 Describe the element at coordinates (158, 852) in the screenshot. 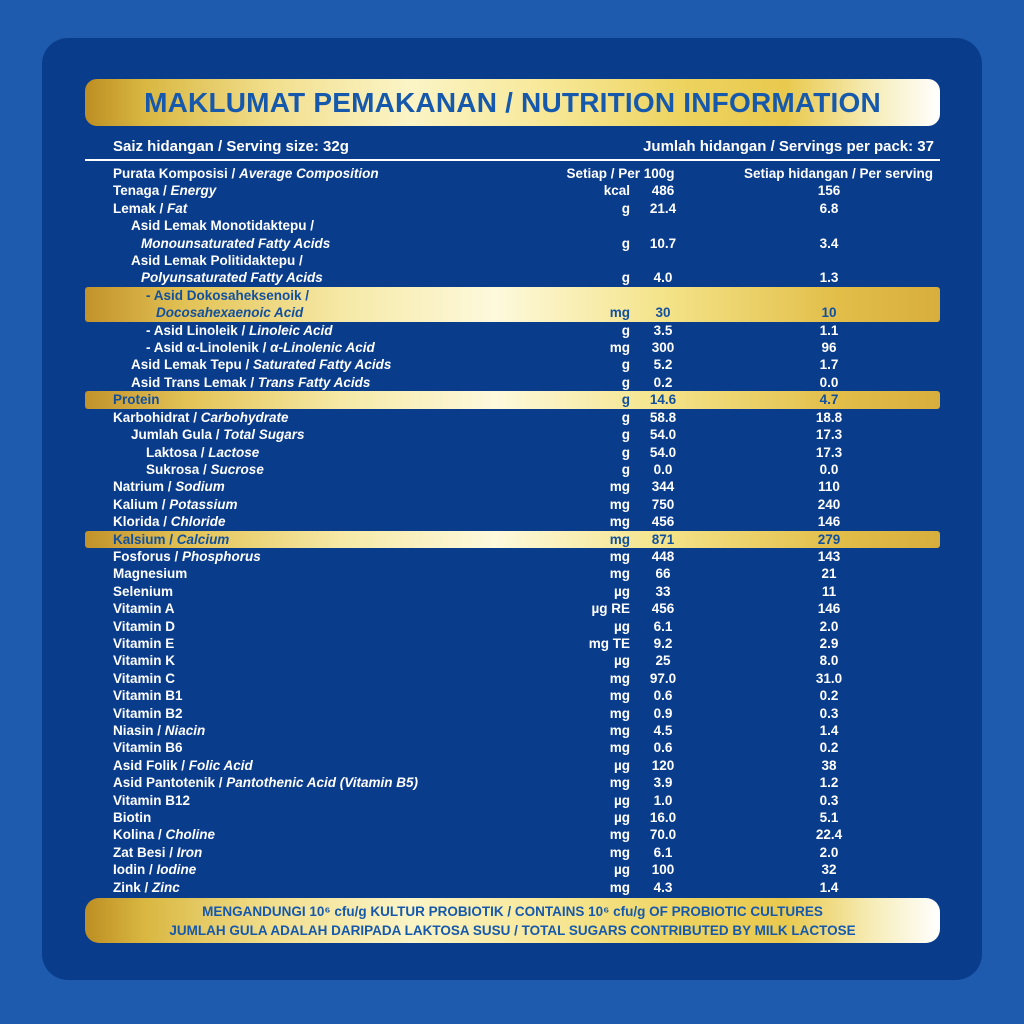

I see `row-label: Zat Besi / Iron` at that location.